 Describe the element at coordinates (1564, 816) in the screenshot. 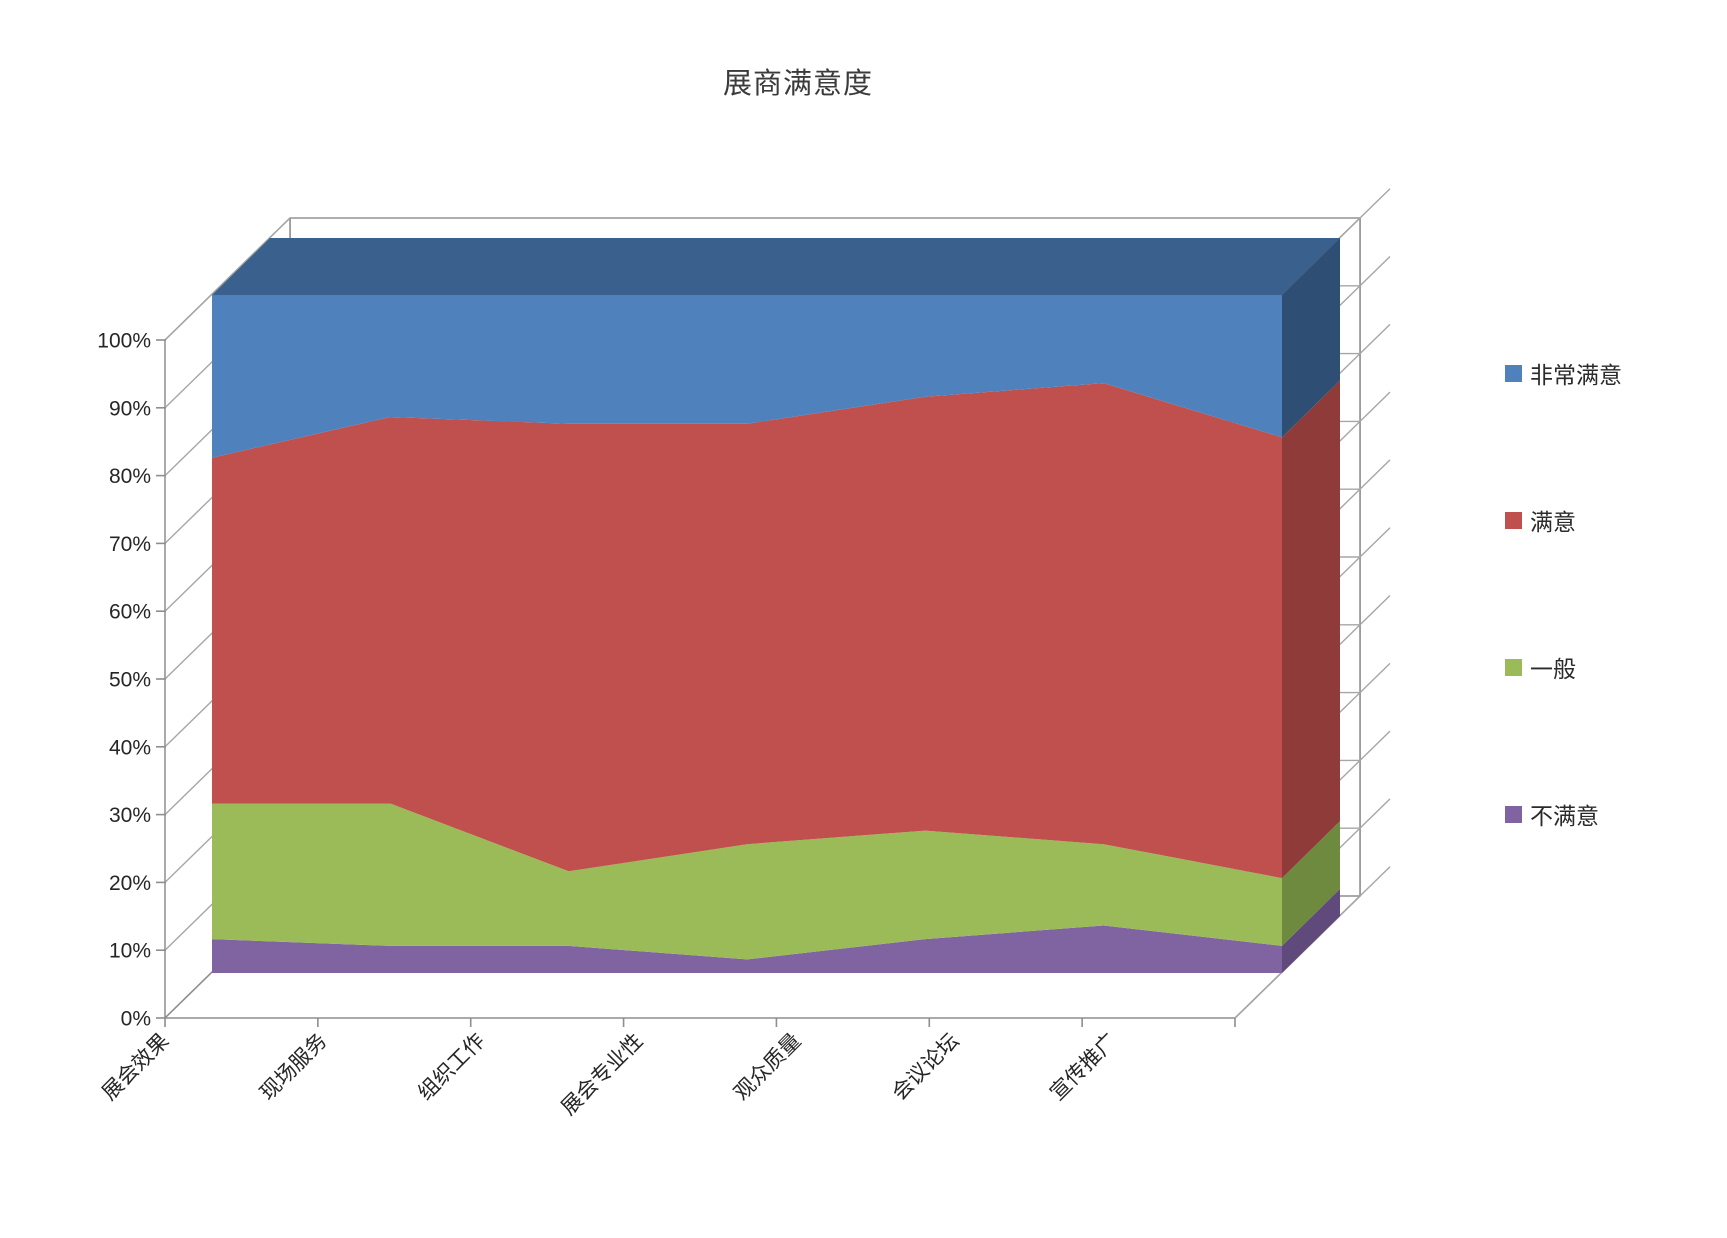

I see `legend-label: 不满意` at that location.